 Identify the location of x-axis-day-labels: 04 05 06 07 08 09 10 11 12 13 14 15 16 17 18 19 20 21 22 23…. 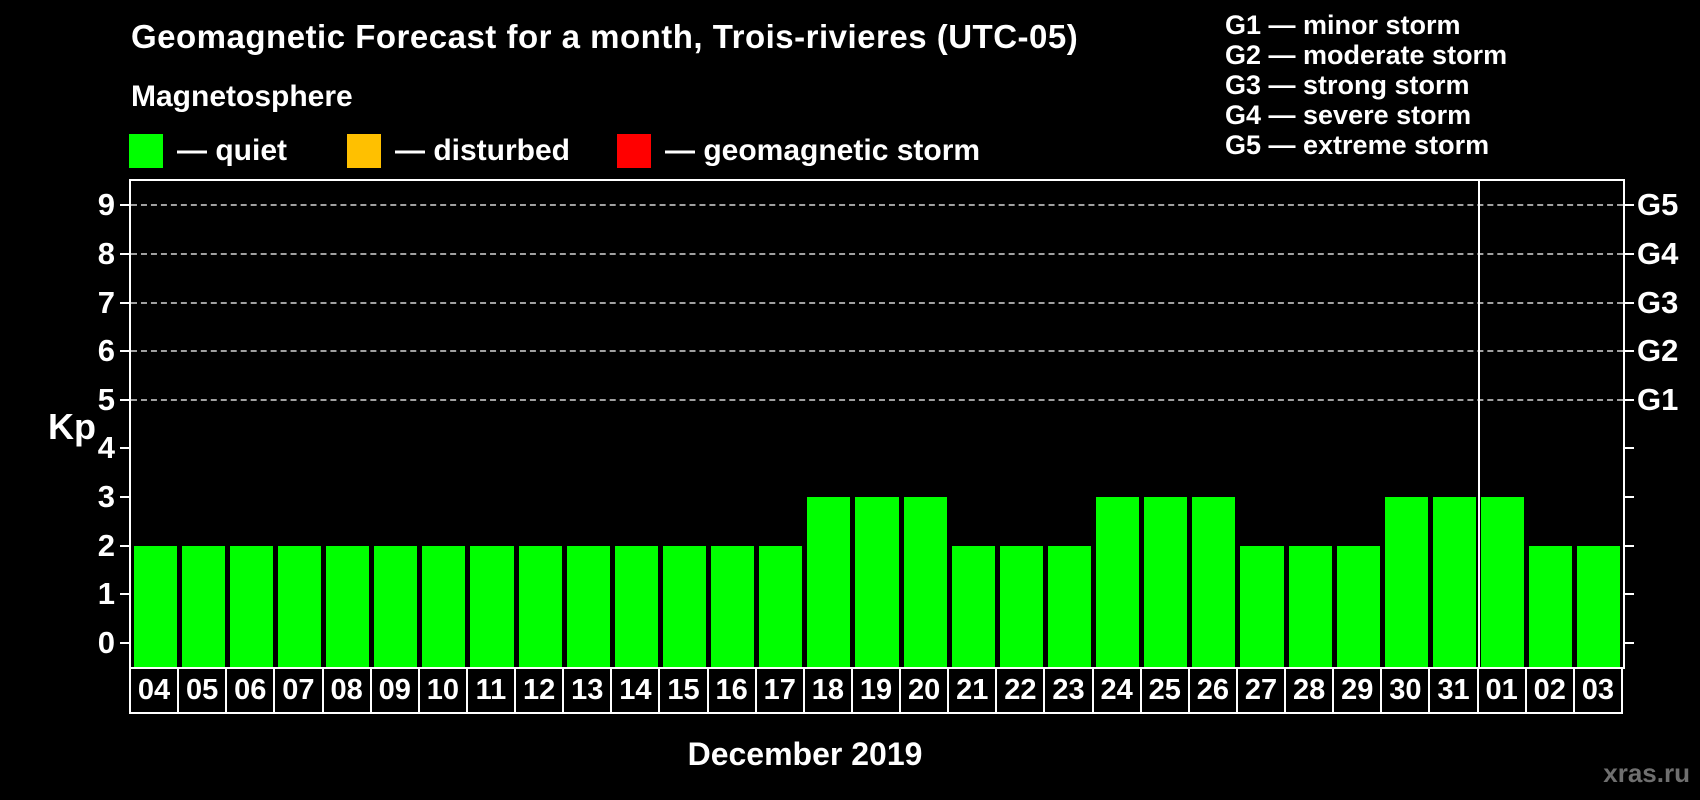
(877, 690).